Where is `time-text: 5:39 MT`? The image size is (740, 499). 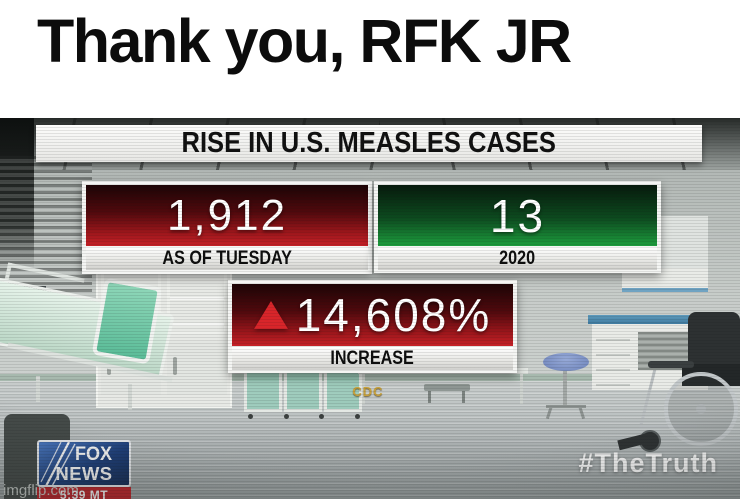 time-text: 5:39 MT is located at coordinates (84, 493).